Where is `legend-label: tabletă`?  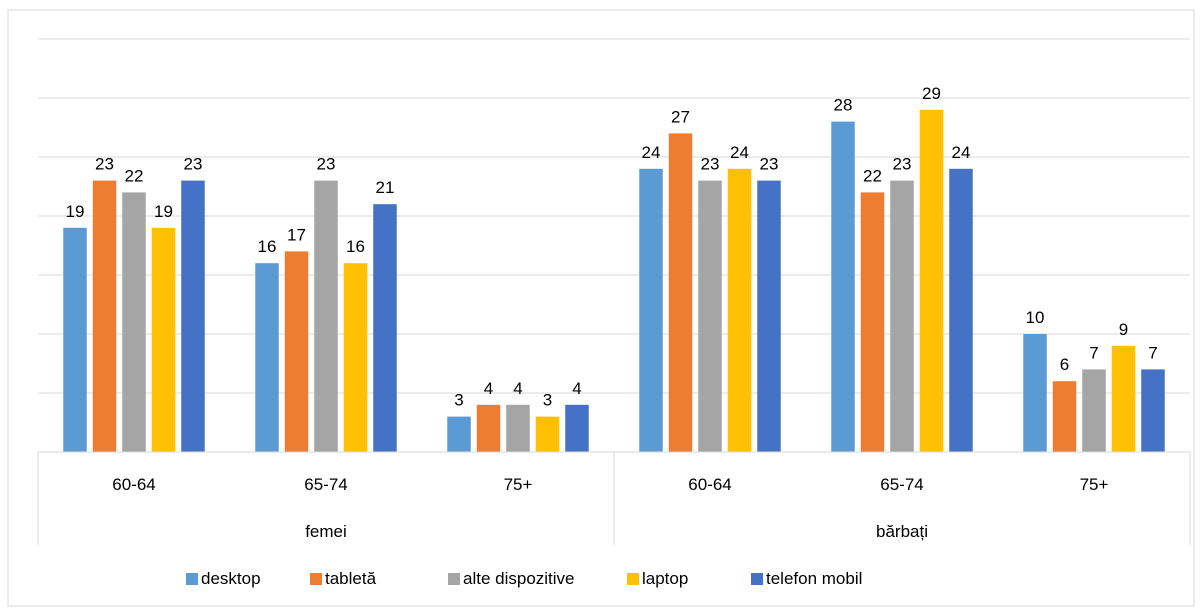
legend-label: tabletă is located at coordinates (351, 578).